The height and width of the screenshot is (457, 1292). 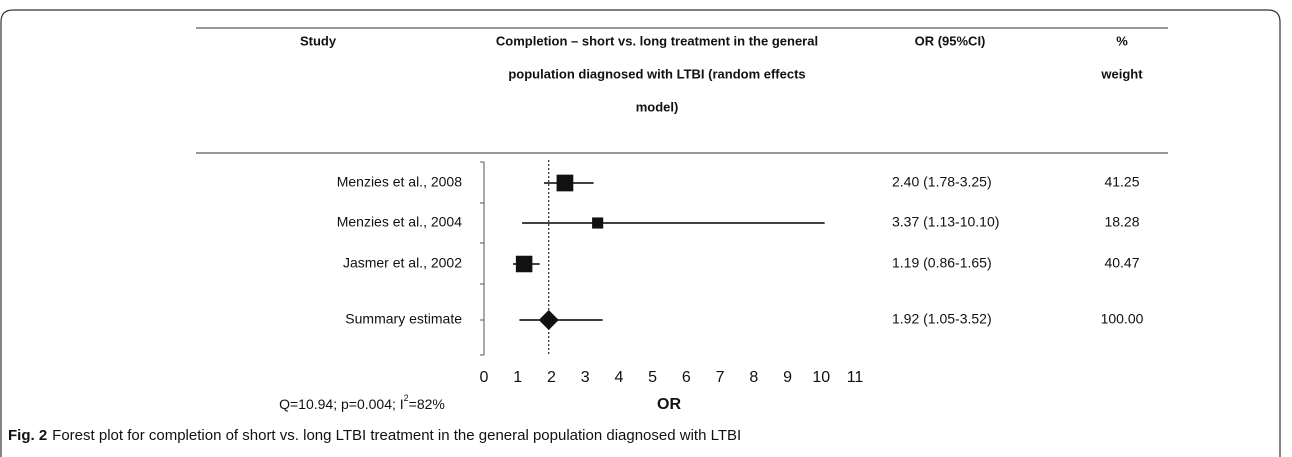 What do you see at coordinates (753, 377) in the screenshot?
I see `x-tick-label: 8` at bounding box center [753, 377].